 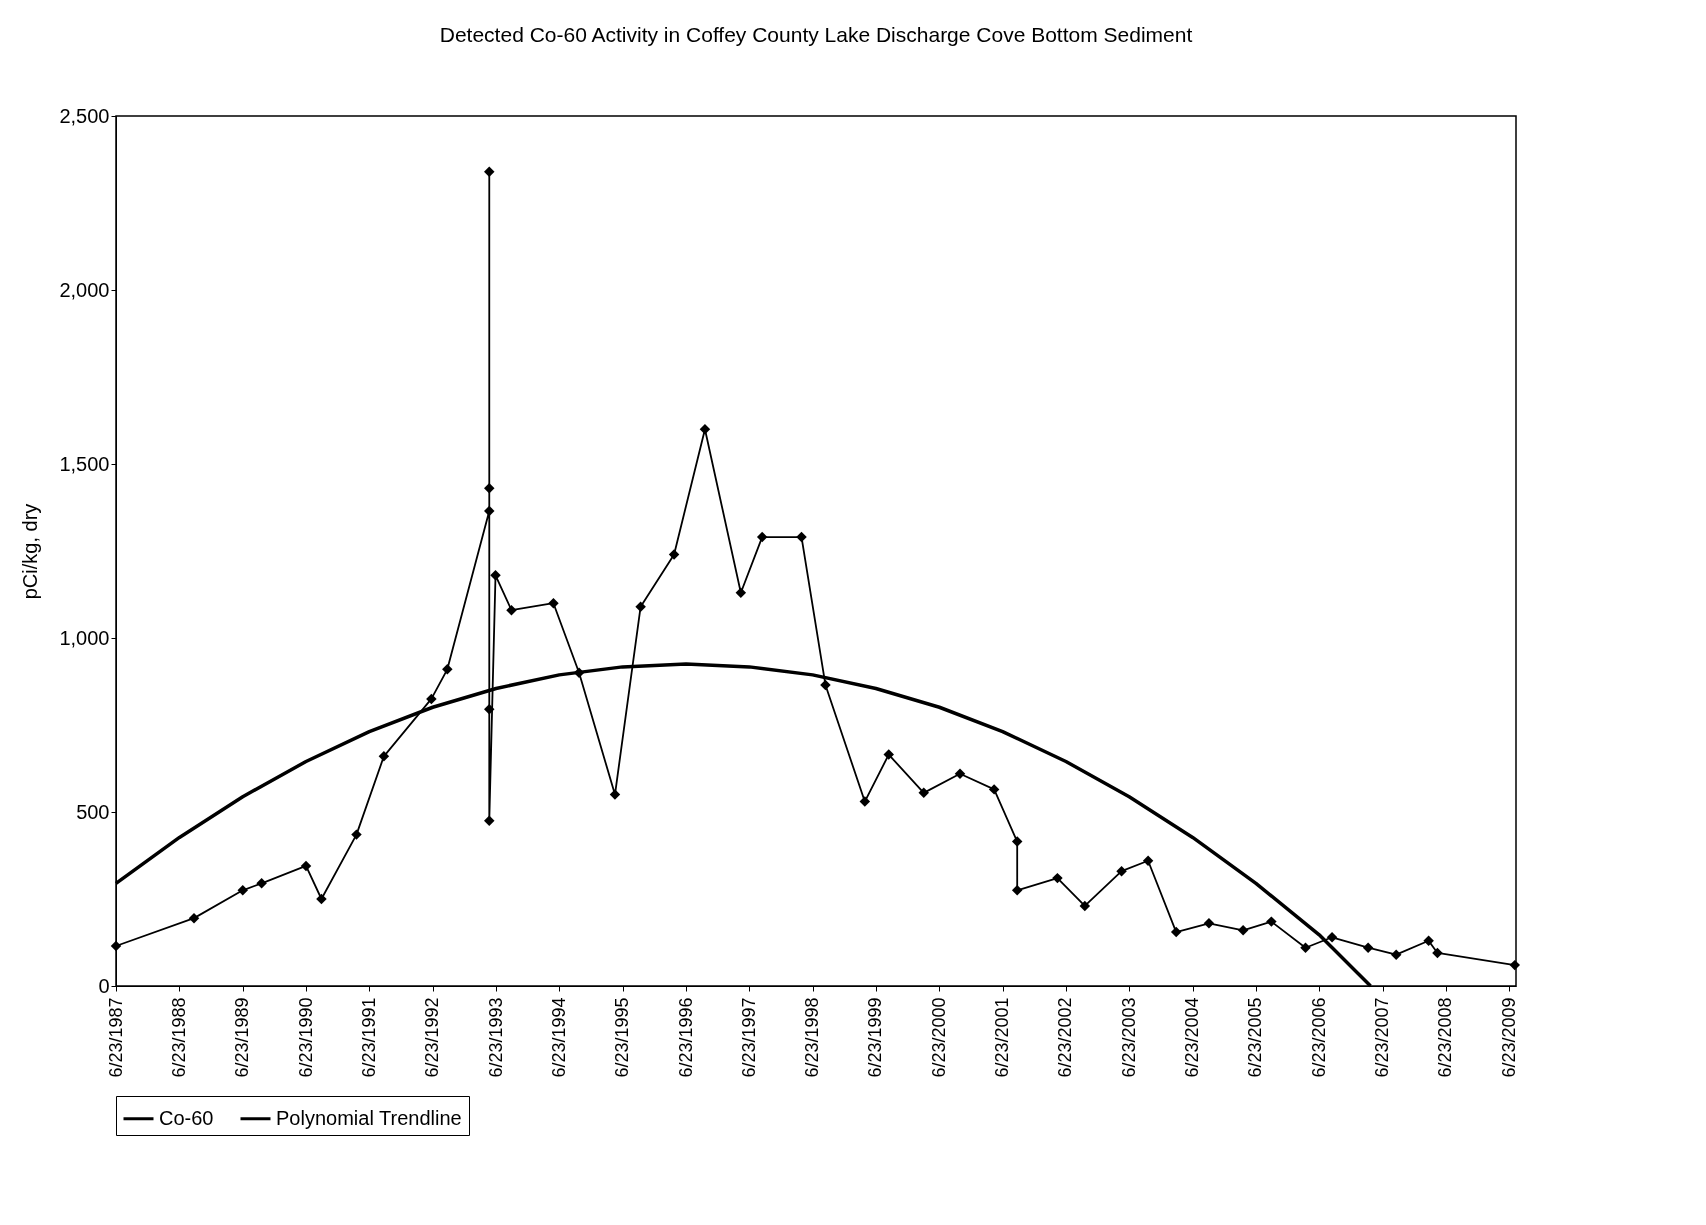 What do you see at coordinates (305, 1037) in the screenshot?
I see `x-tick-label: 6/23/1990` at bounding box center [305, 1037].